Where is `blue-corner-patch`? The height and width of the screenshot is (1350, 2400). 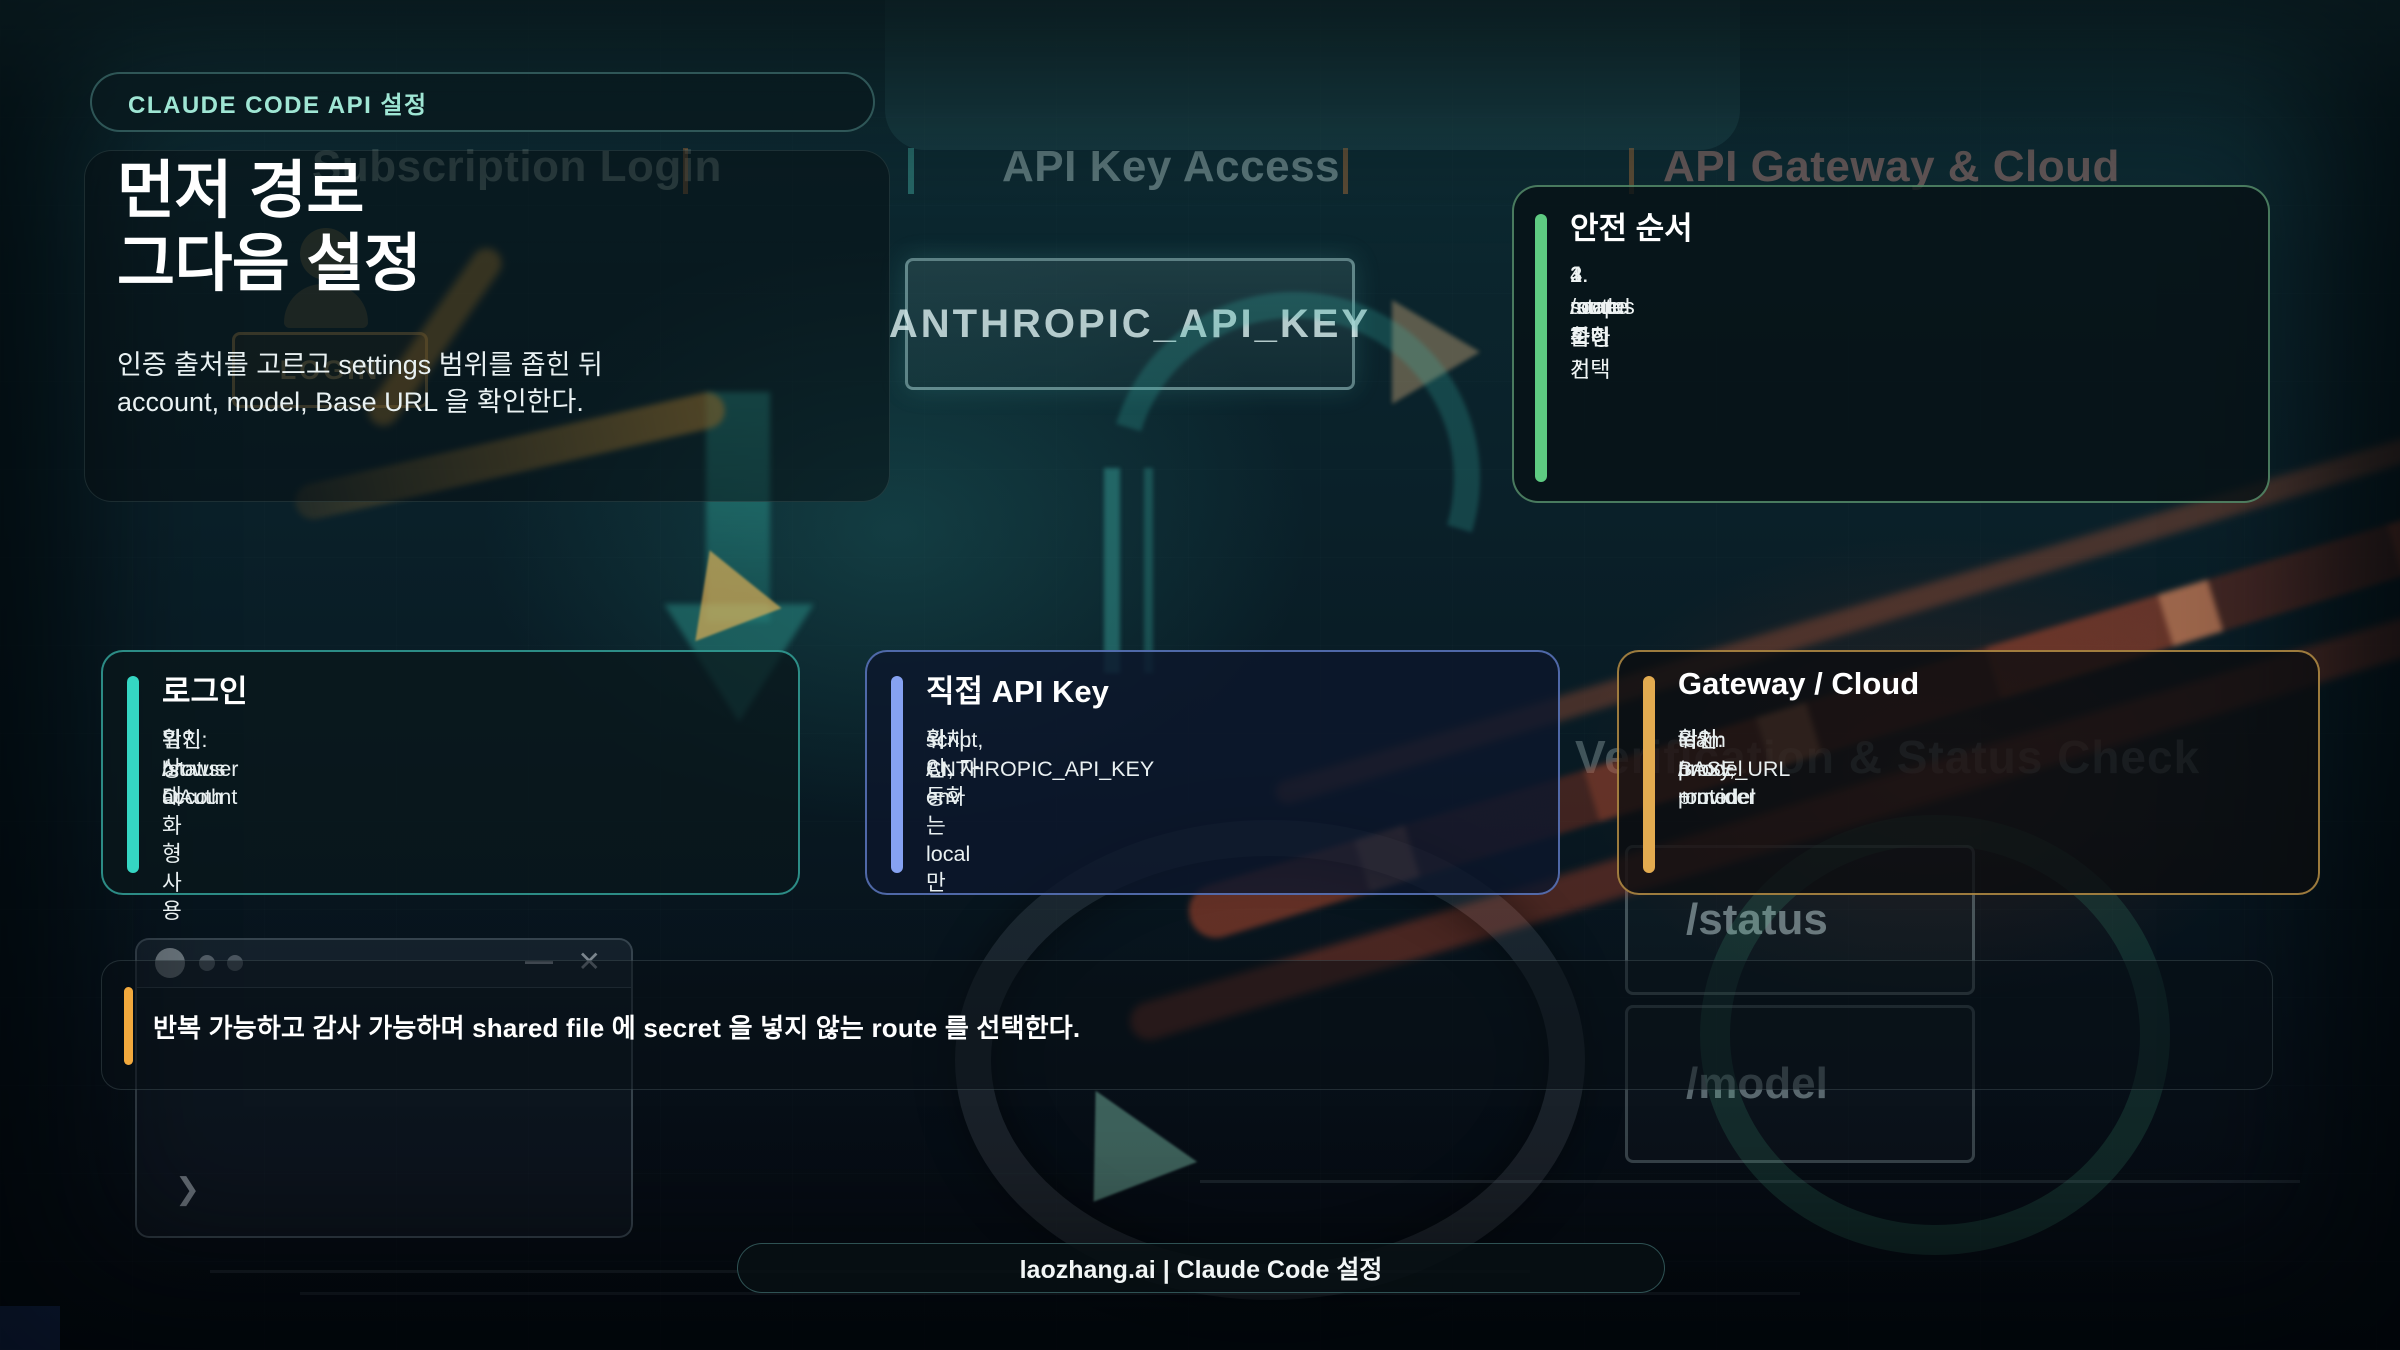
blue-corner-patch is located at coordinates (30, 1328).